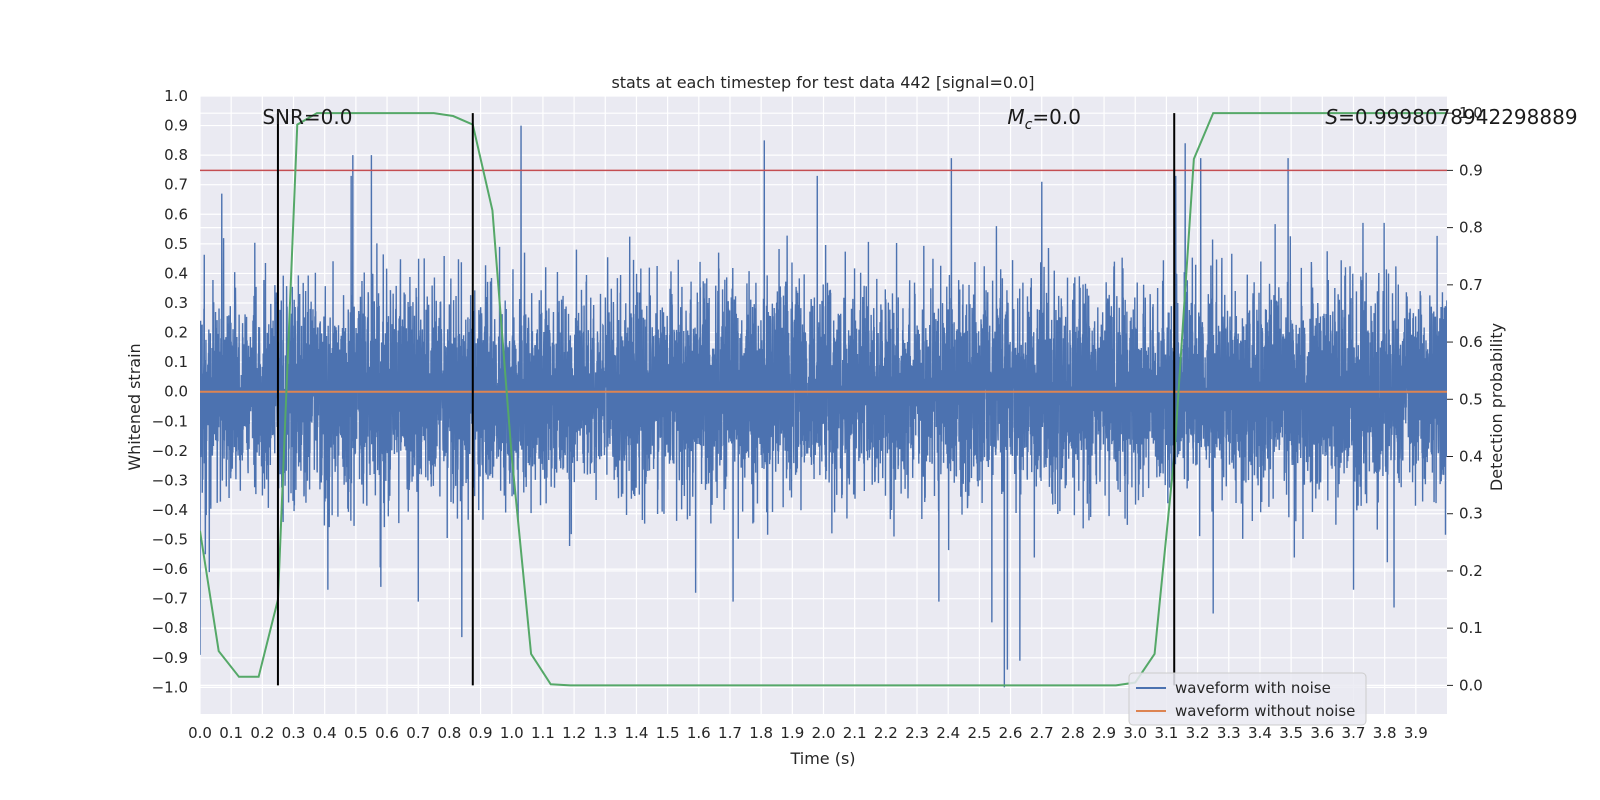 The width and height of the screenshot is (1600, 800). Describe the element at coordinates (605, 733) in the screenshot. I see `x-tick-label: 1.3` at that location.